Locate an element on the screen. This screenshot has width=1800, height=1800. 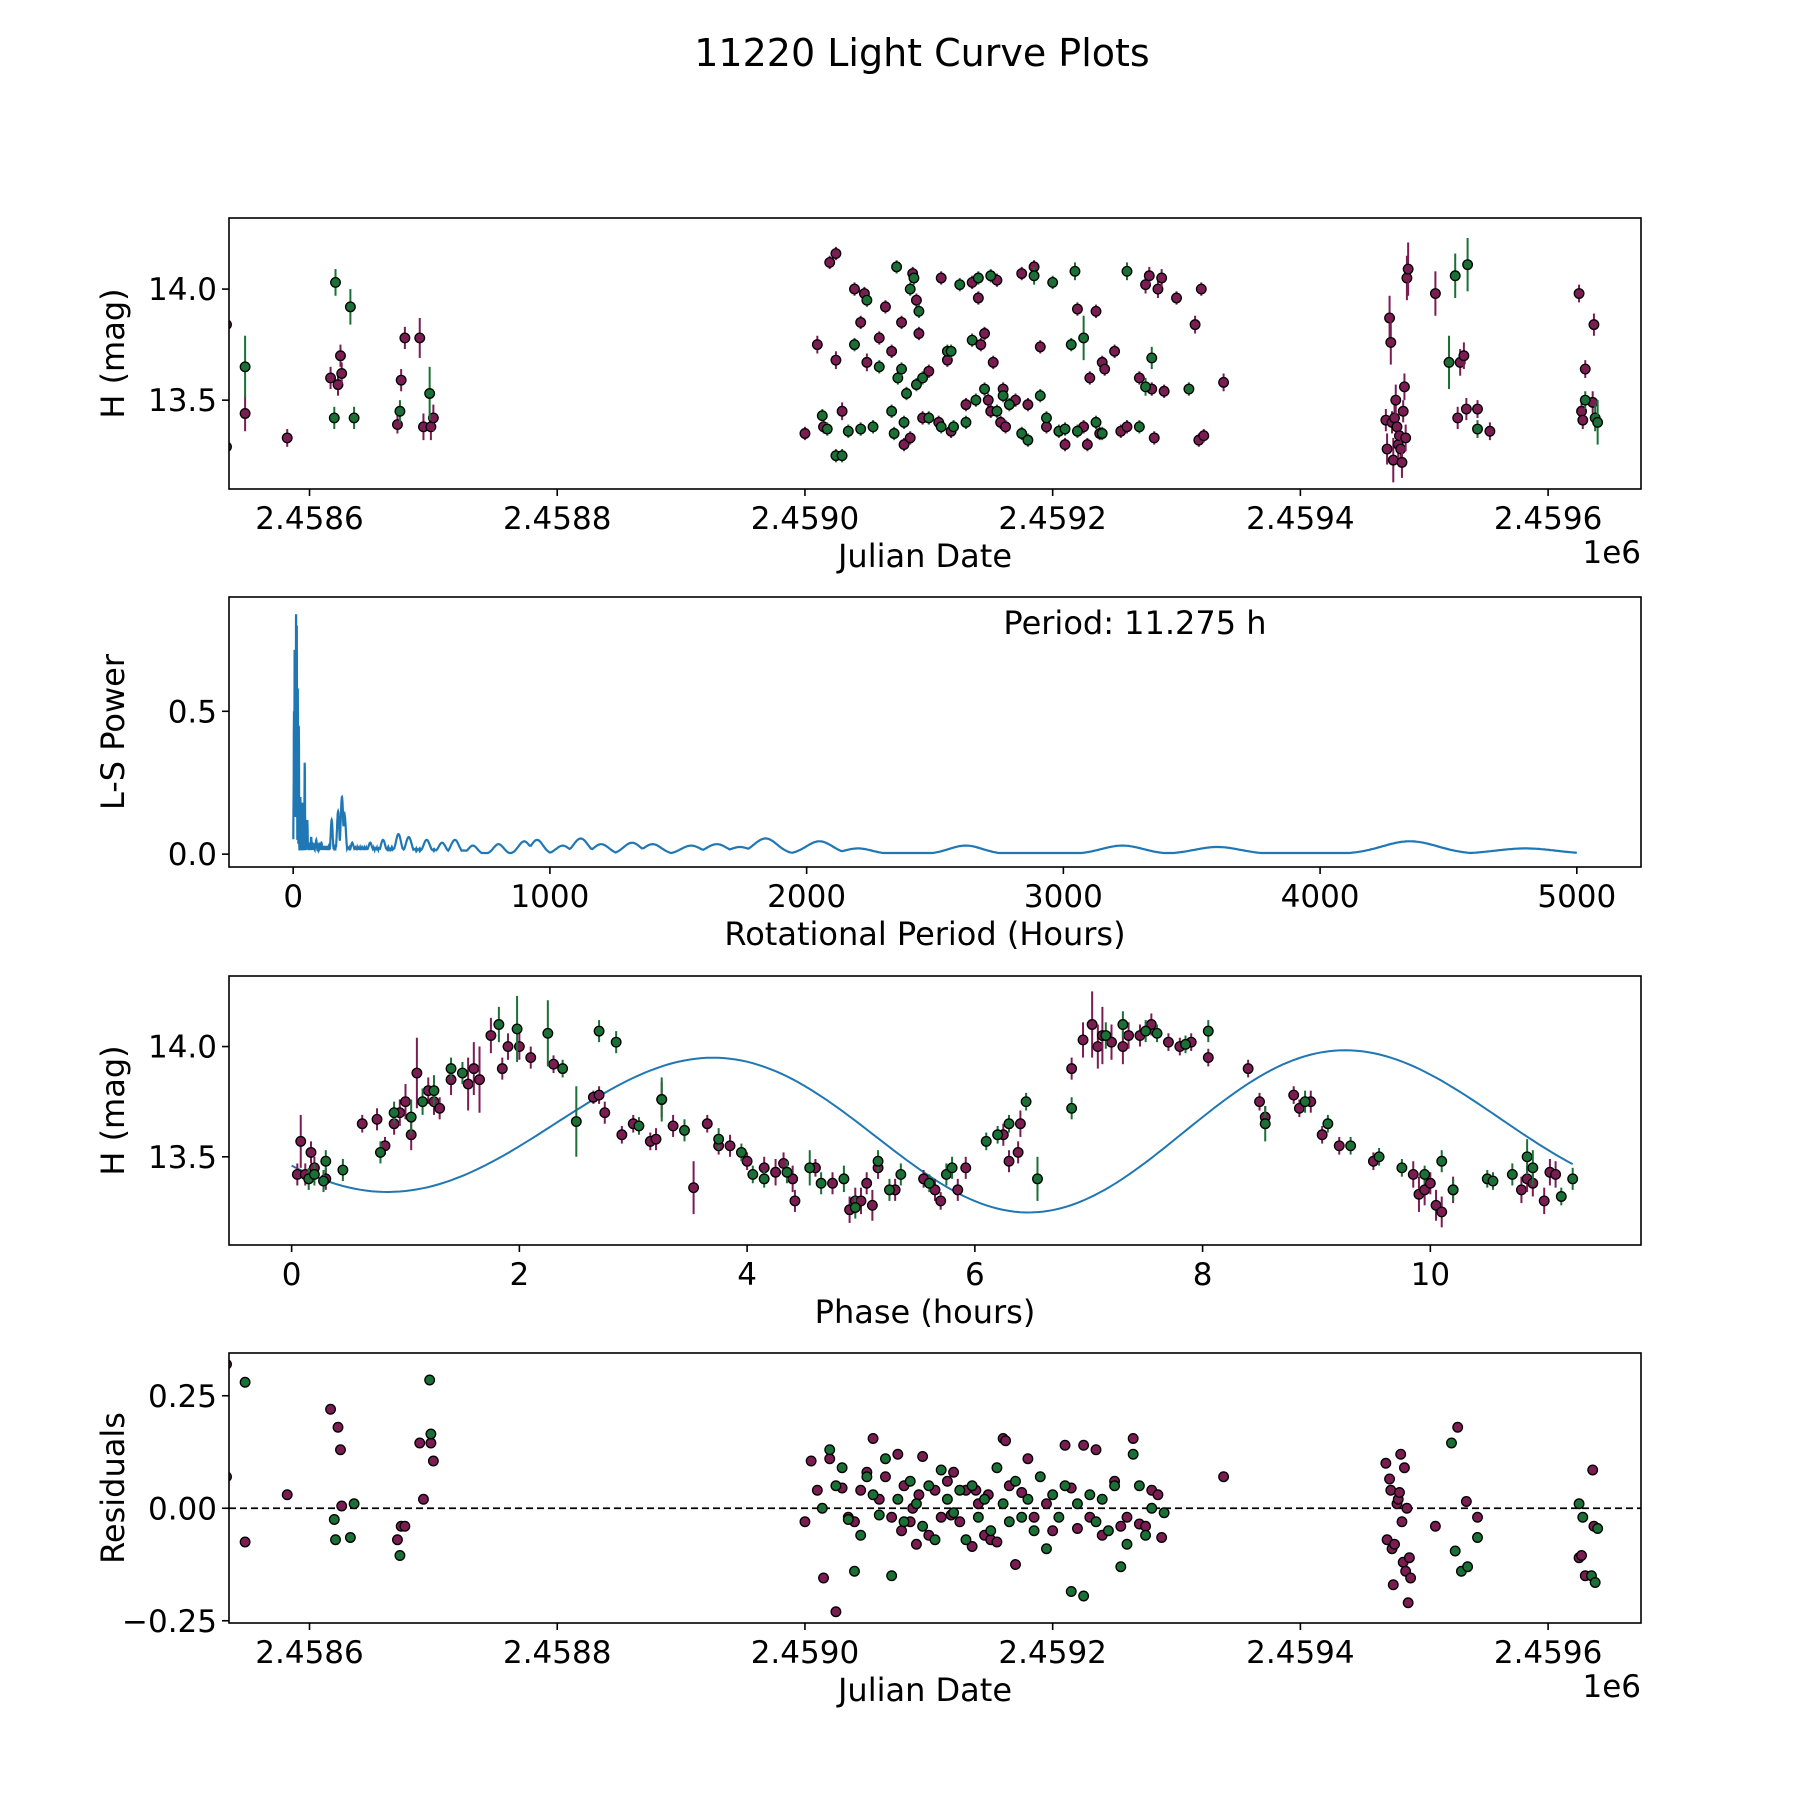
x-offset-label: 1e6 is located at coordinates (1611, 1687).